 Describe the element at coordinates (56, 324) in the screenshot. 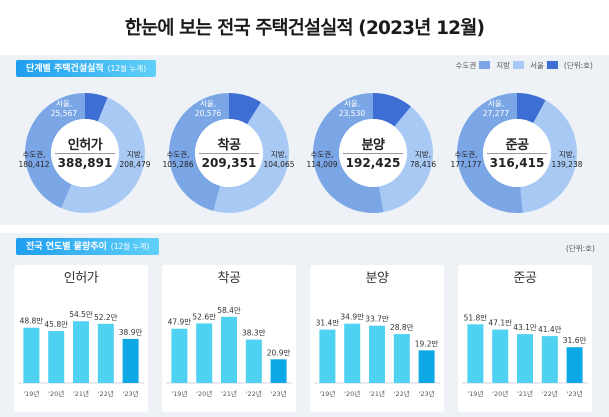

I see `bar-value-label: 45.8만` at that location.